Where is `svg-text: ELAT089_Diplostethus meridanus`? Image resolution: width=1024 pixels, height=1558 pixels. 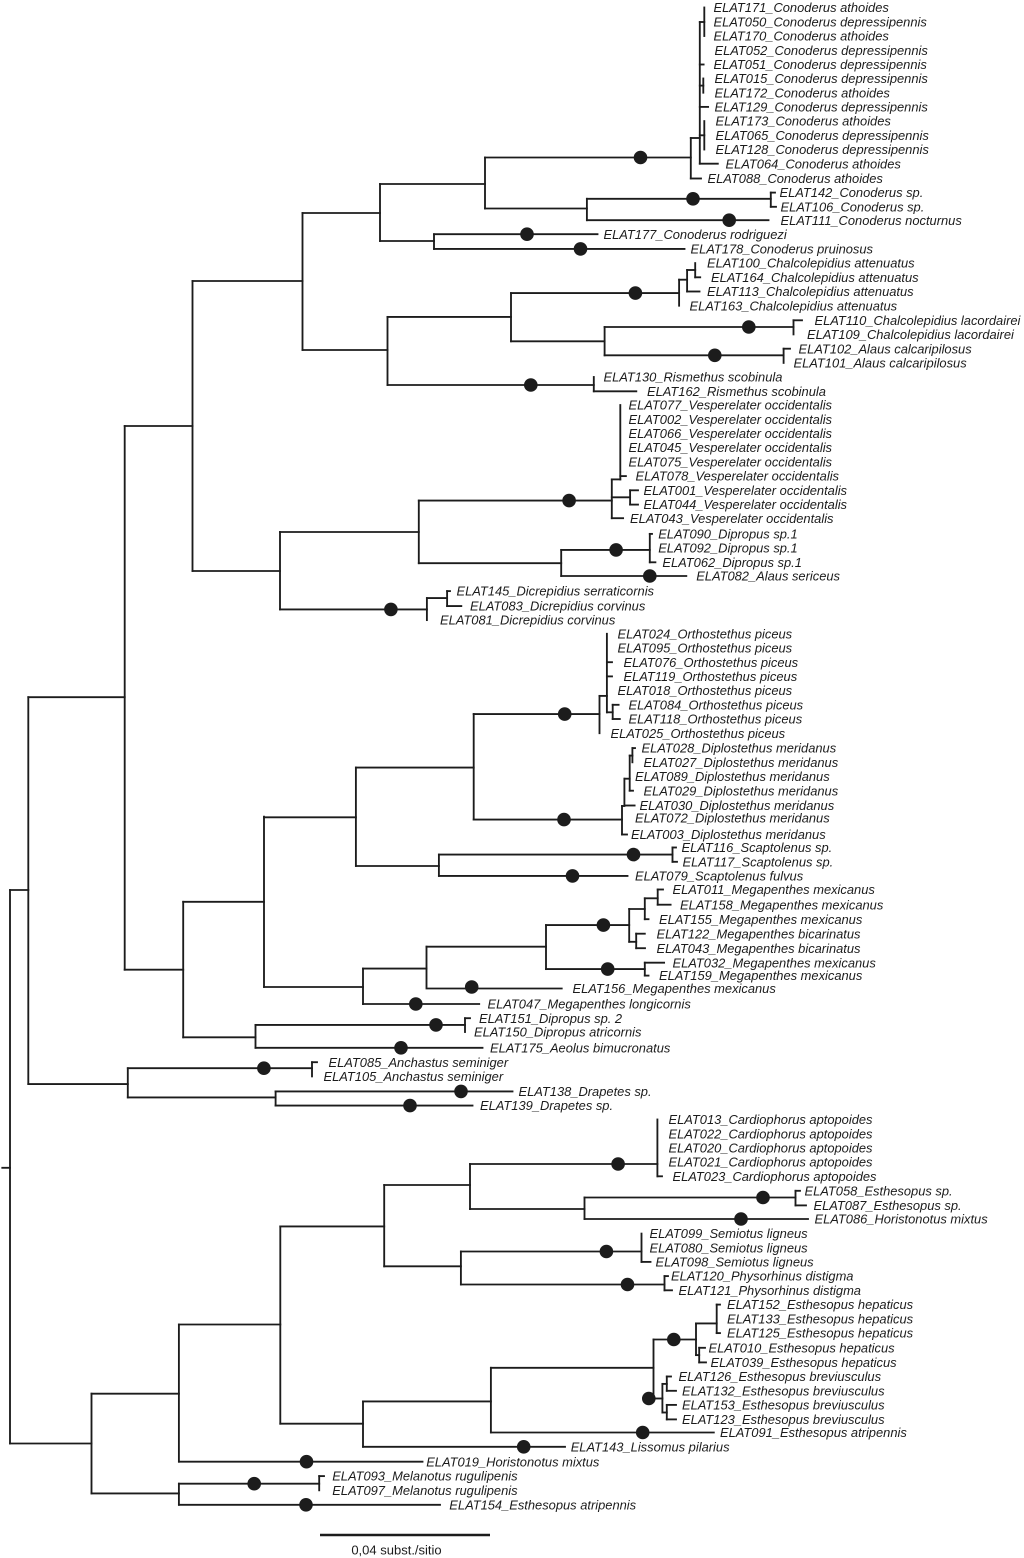 svg-text: ELAT089_Diplostethus meridanus is located at coordinates (732, 776).